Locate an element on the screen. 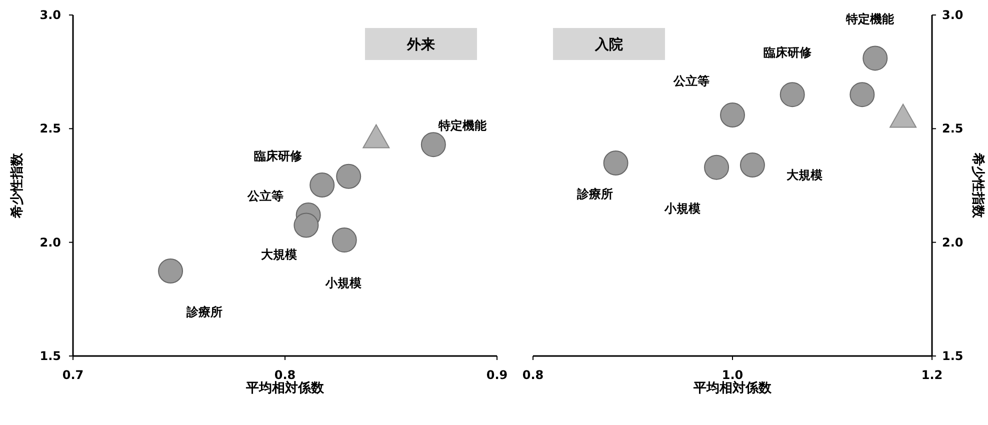 The width and height of the screenshot is (988, 425). x-tick-label: 1.2 is located at coordinates (932, 375).